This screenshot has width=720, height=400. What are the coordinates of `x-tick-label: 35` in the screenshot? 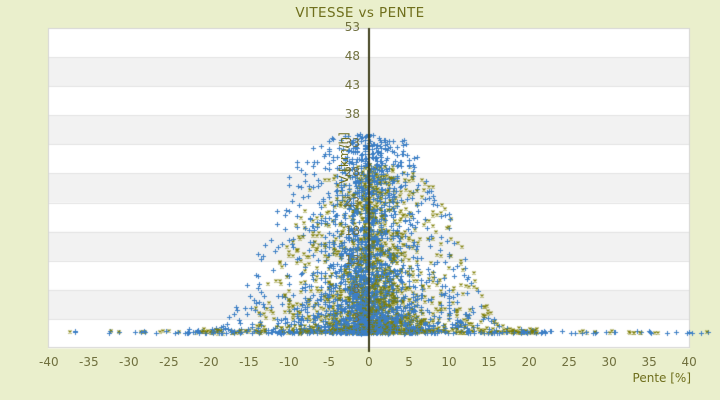 It's located at (649, 362).